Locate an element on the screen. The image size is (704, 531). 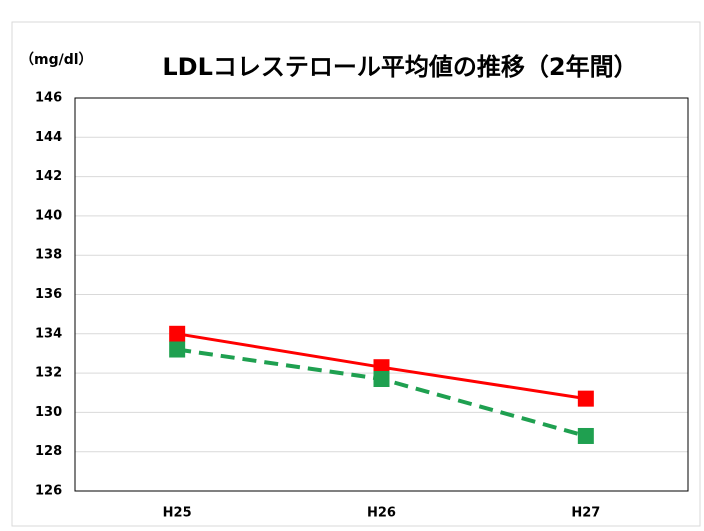
y-tick-label: 142 is located at coordinates (48, 176).